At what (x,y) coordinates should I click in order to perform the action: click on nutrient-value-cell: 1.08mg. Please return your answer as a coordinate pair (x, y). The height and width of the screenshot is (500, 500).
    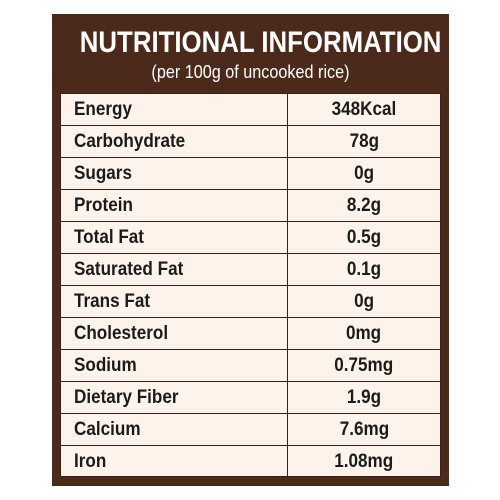
    Looking at the image, I should click on (364, 462).